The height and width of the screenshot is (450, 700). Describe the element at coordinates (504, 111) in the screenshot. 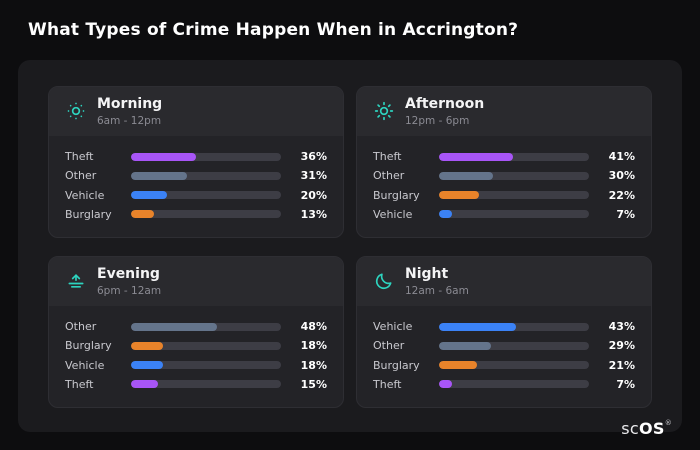

I see `card-header: Afternoon 12pm - 6pm` at that location.